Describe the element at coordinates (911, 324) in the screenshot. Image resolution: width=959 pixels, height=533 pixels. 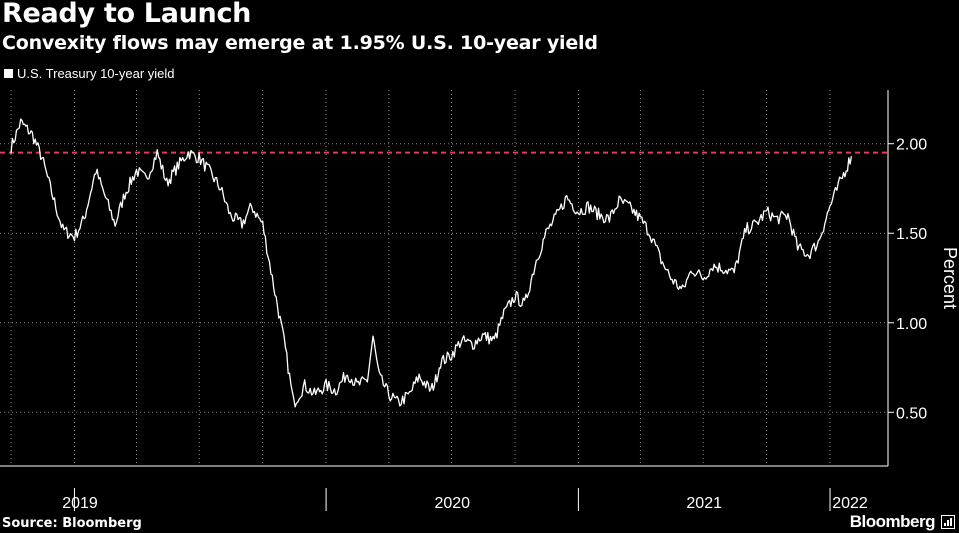
I see `y-tick-label: 1.00` at that location.